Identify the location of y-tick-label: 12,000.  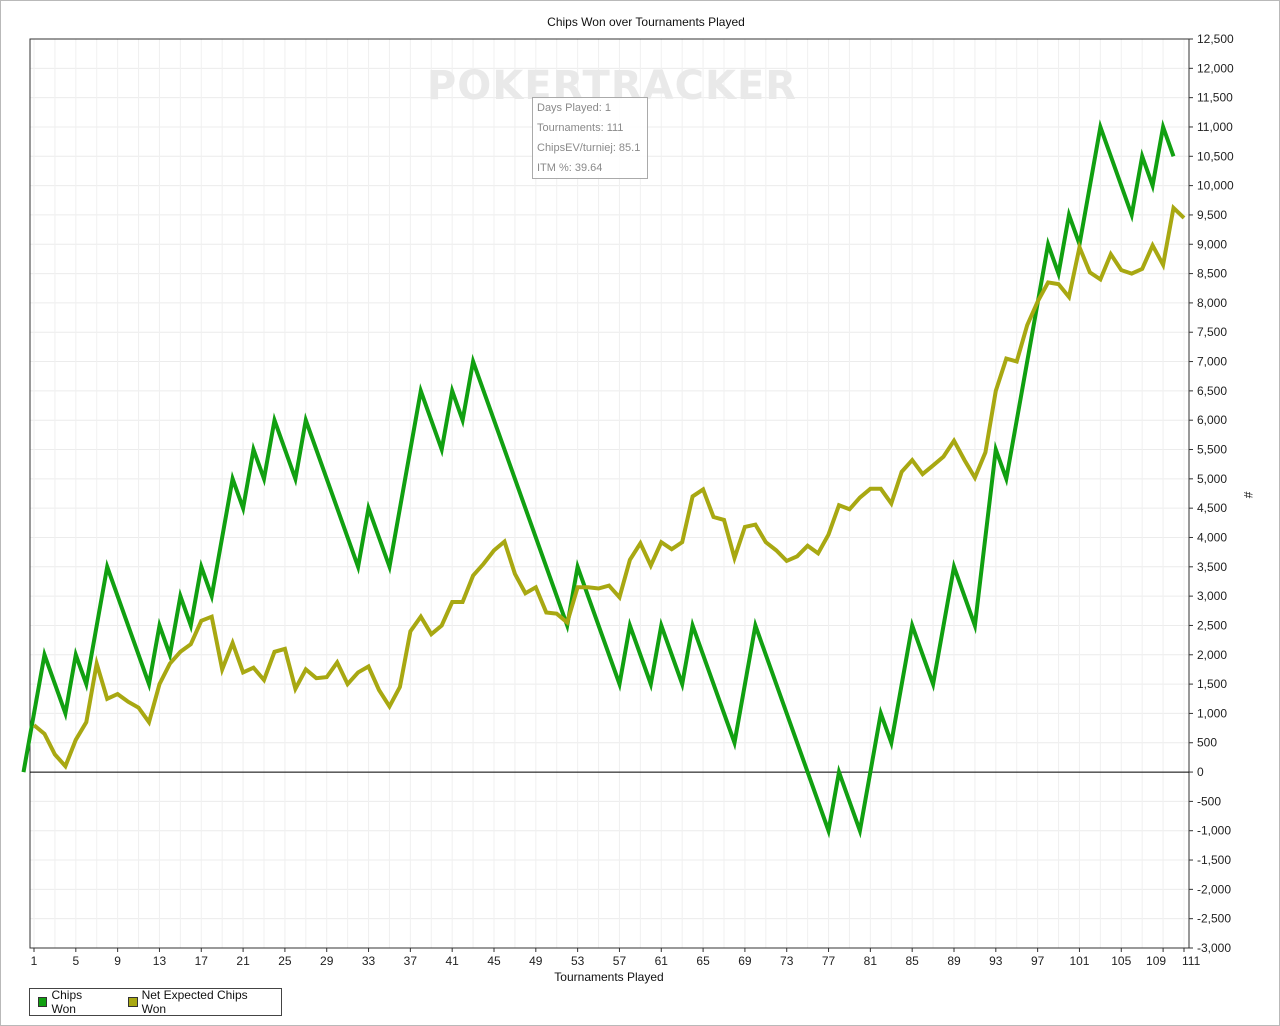
(1215, 68).